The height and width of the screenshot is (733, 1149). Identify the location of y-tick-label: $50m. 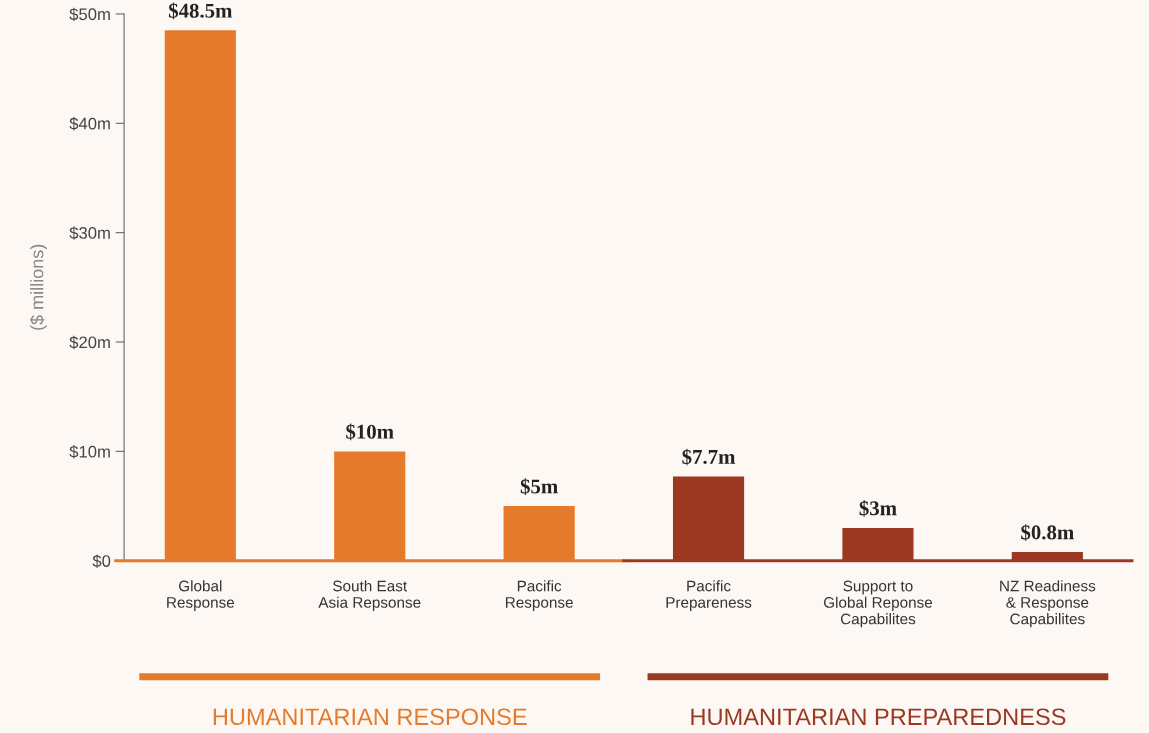
(89, 14).